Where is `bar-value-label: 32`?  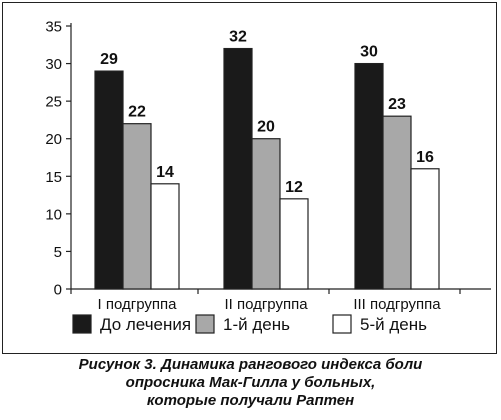 bar-value-label: 32 is located at coordinates (238, 37).